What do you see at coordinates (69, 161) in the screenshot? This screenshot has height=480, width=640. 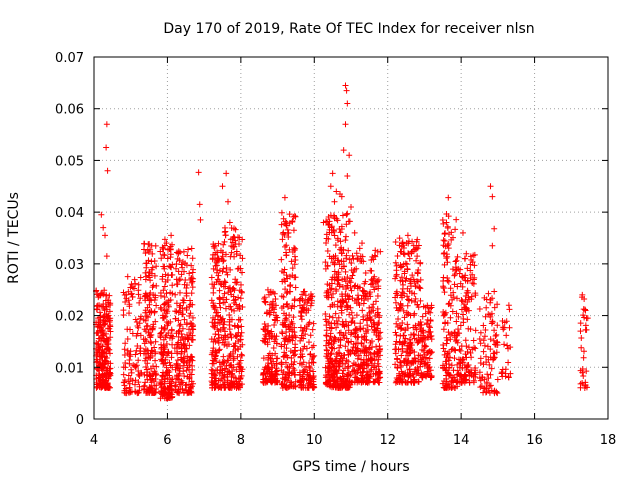 I see `y-tick-label: 0.05` at bounding box center [69, 161].